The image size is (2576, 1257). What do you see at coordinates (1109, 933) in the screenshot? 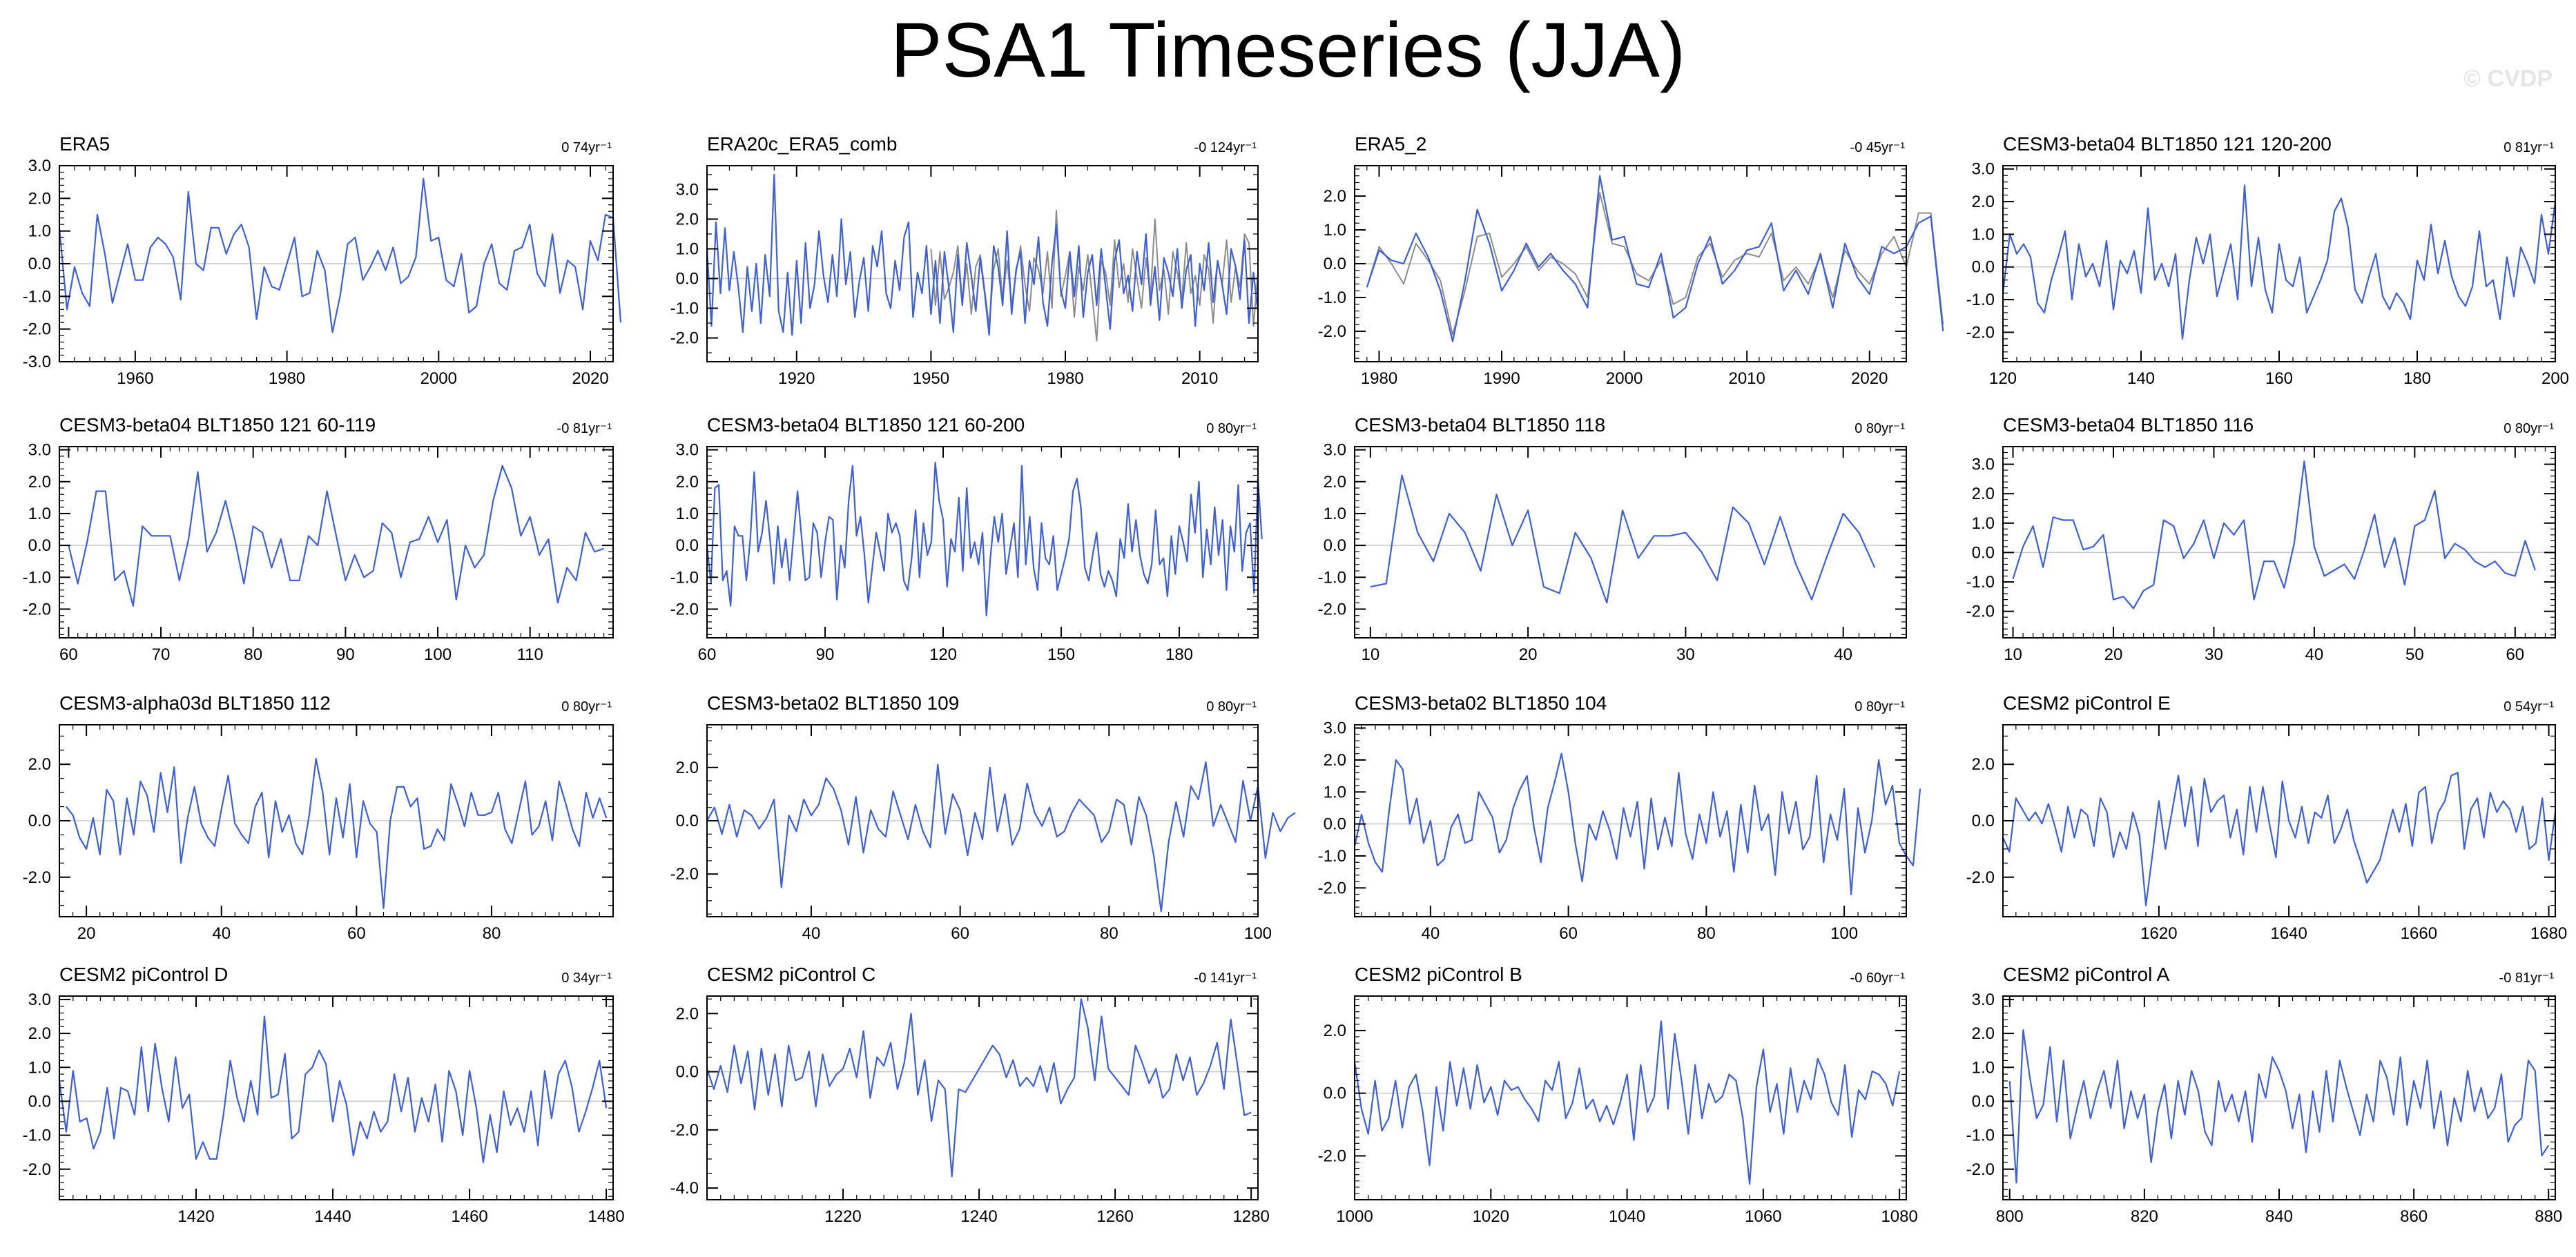
I see `x-tick-label: 80` at bounding box center [1109, 933].